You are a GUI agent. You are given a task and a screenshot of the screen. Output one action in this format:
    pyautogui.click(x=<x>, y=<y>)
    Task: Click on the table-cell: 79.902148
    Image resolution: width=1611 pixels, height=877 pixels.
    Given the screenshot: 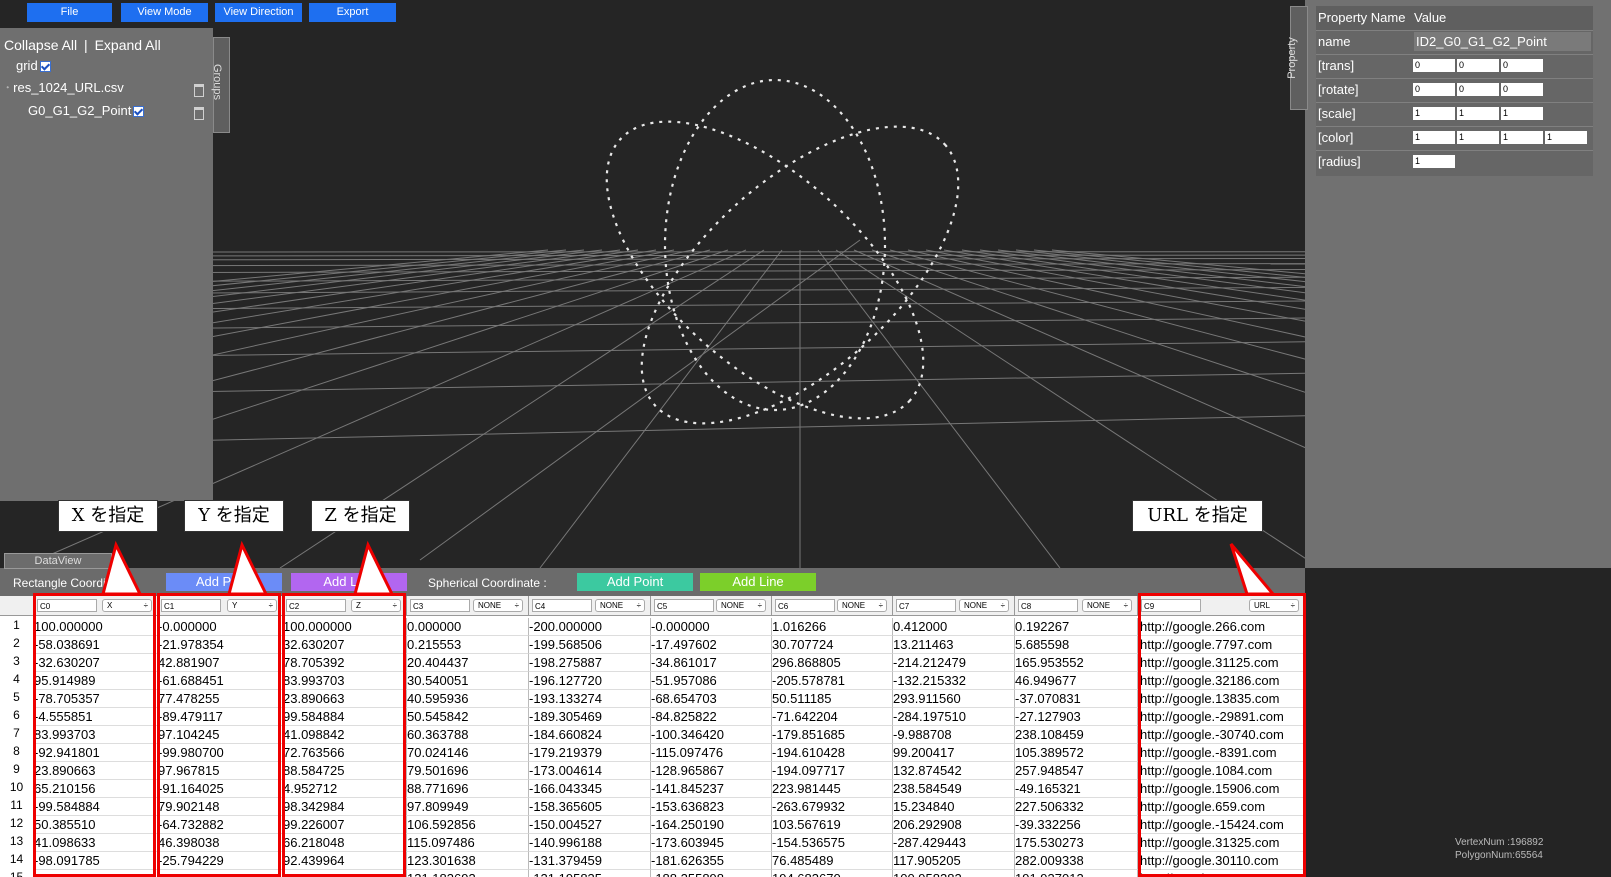 What is the action you would take?
    pyautogui.click(x=220, y=807)
    